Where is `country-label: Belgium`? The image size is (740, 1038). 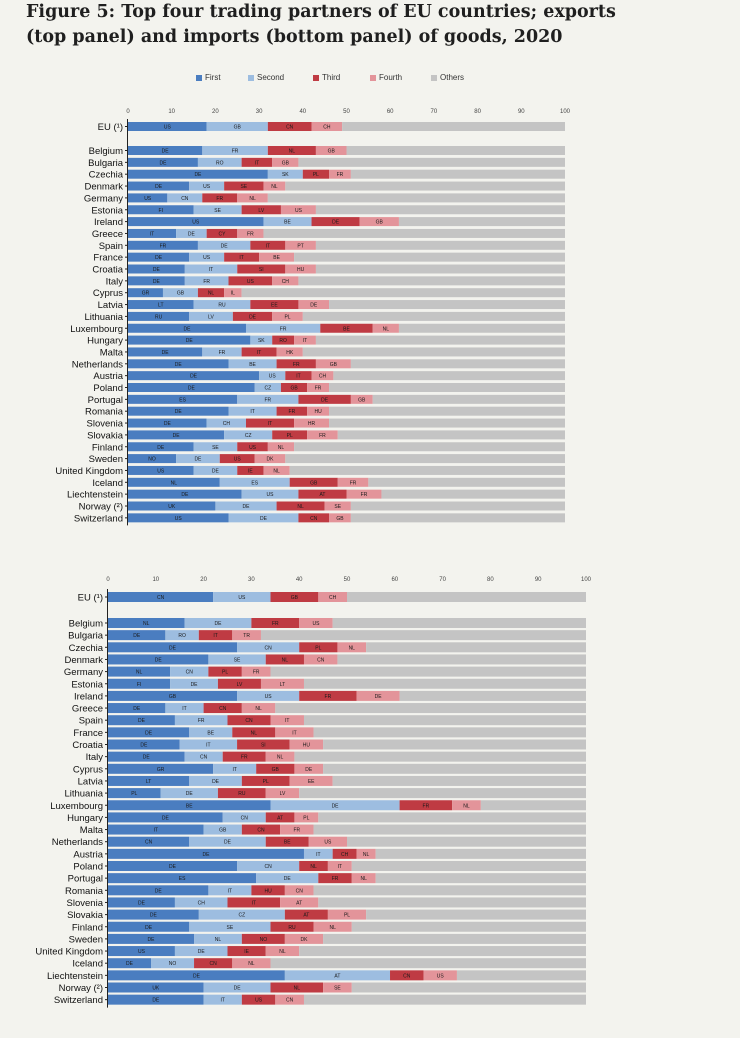
country-label: Belgium is located at coordinates (86, 624).